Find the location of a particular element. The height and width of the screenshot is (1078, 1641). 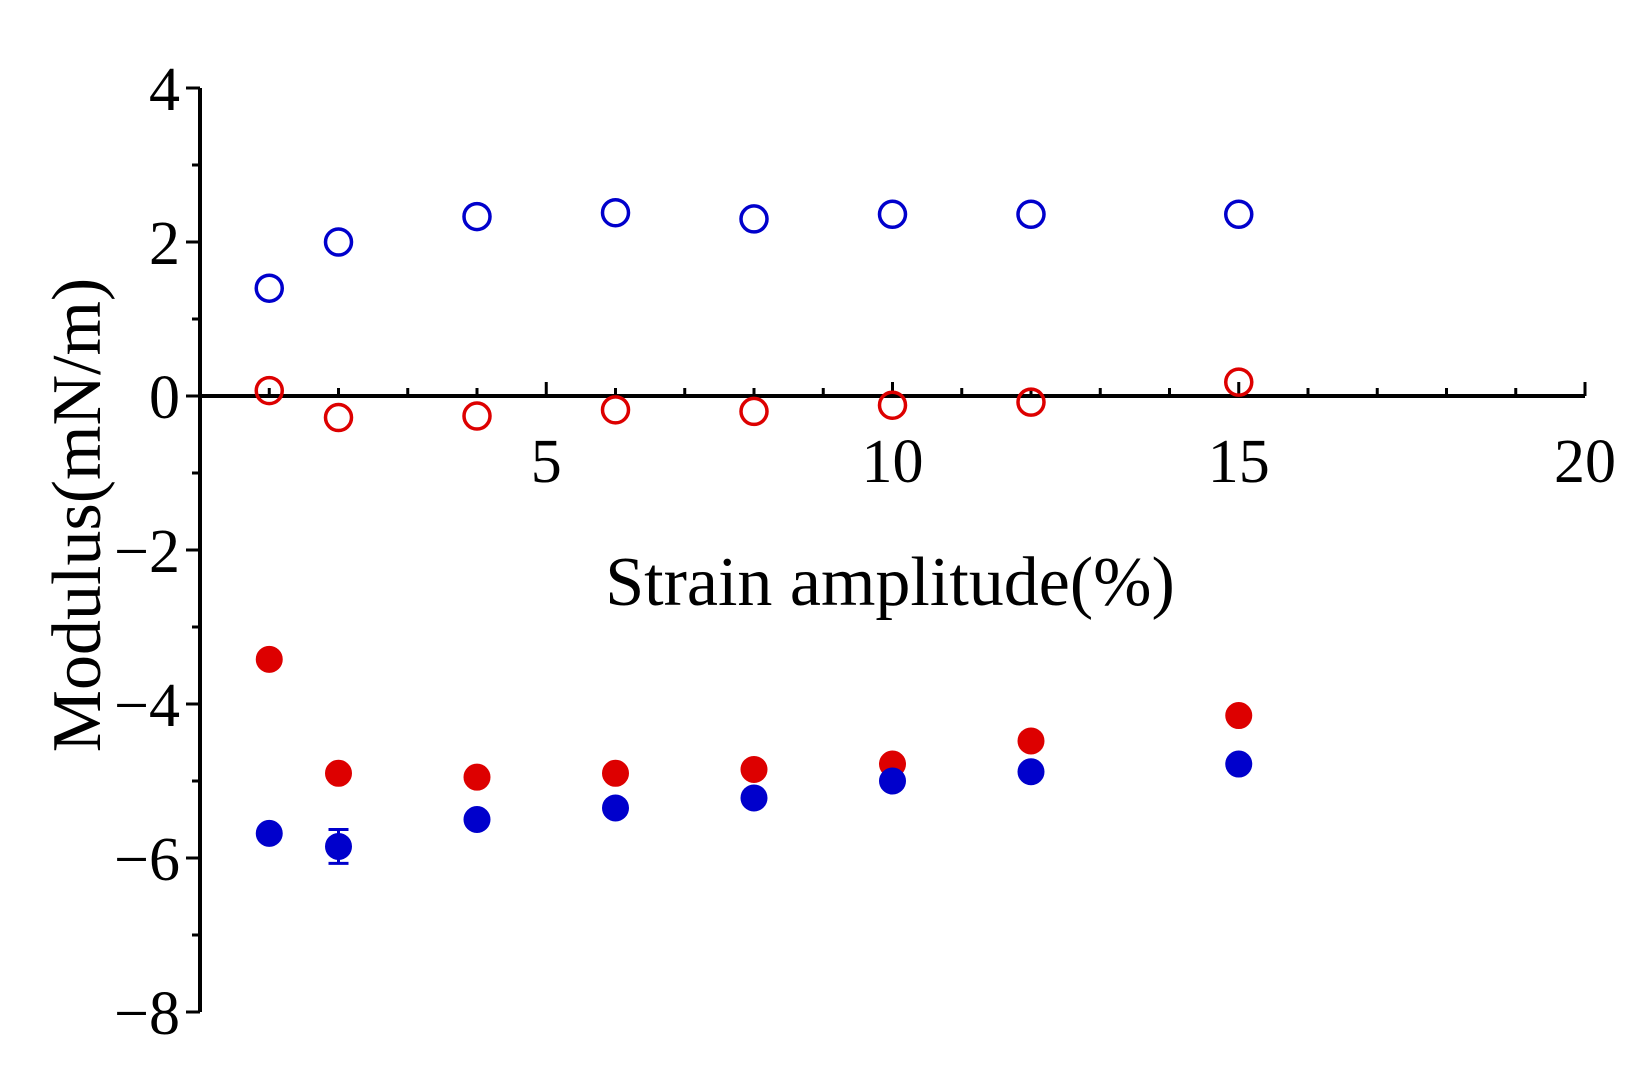

x-tick-label: 20 is located at coordinates (1585, 462).